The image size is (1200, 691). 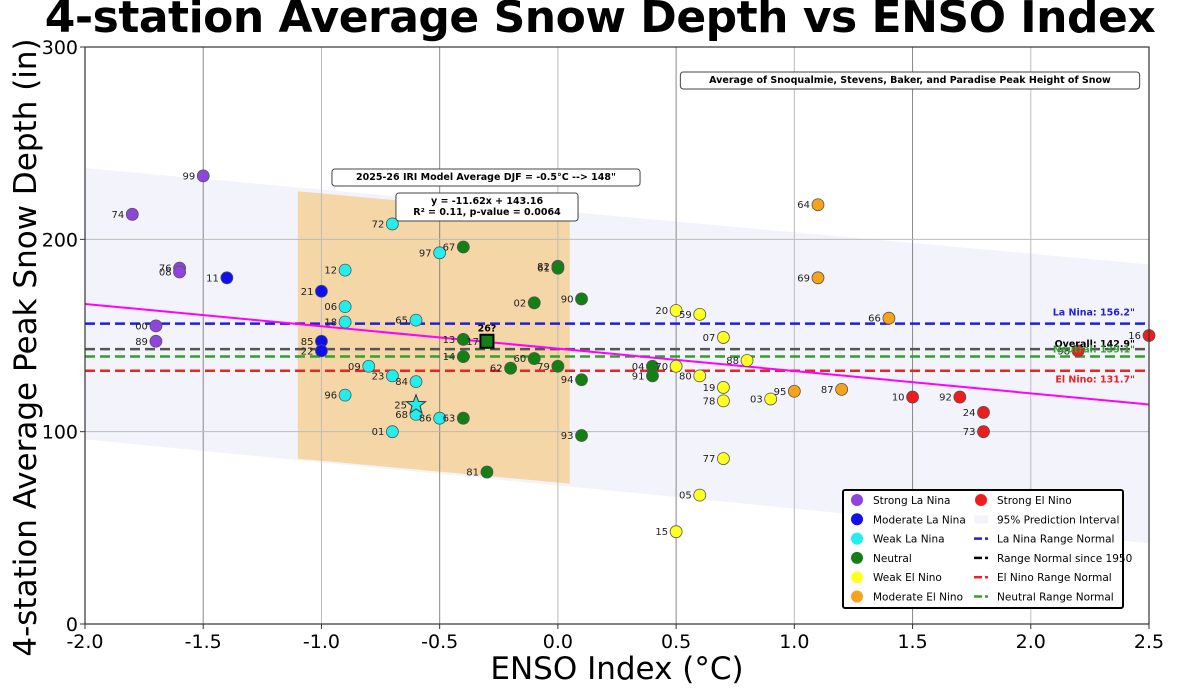 I want to click on data-point-label: 02, so click(x=520, y=303).